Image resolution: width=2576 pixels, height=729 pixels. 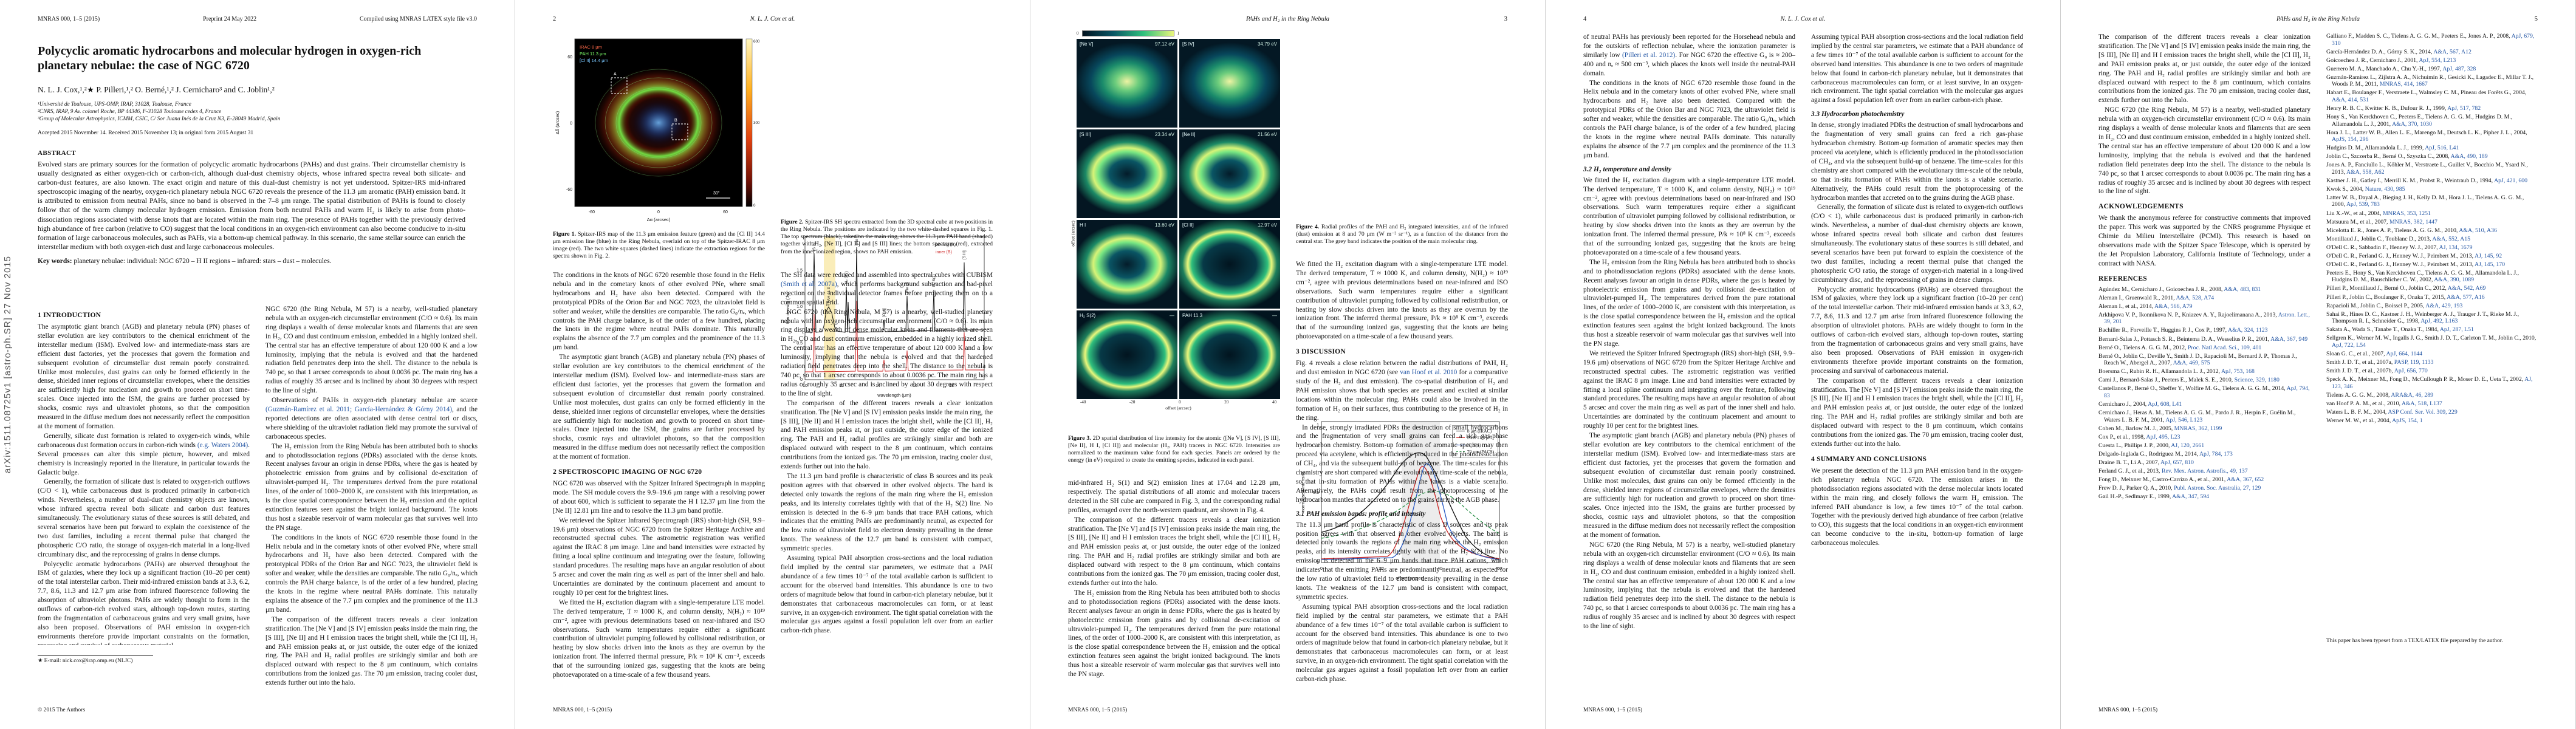 What do you see at coordinates (2350, 100) in the screenshot?
I see `reference-journal-link: A&A, 414, 531` at bounding box center [2350, 100].